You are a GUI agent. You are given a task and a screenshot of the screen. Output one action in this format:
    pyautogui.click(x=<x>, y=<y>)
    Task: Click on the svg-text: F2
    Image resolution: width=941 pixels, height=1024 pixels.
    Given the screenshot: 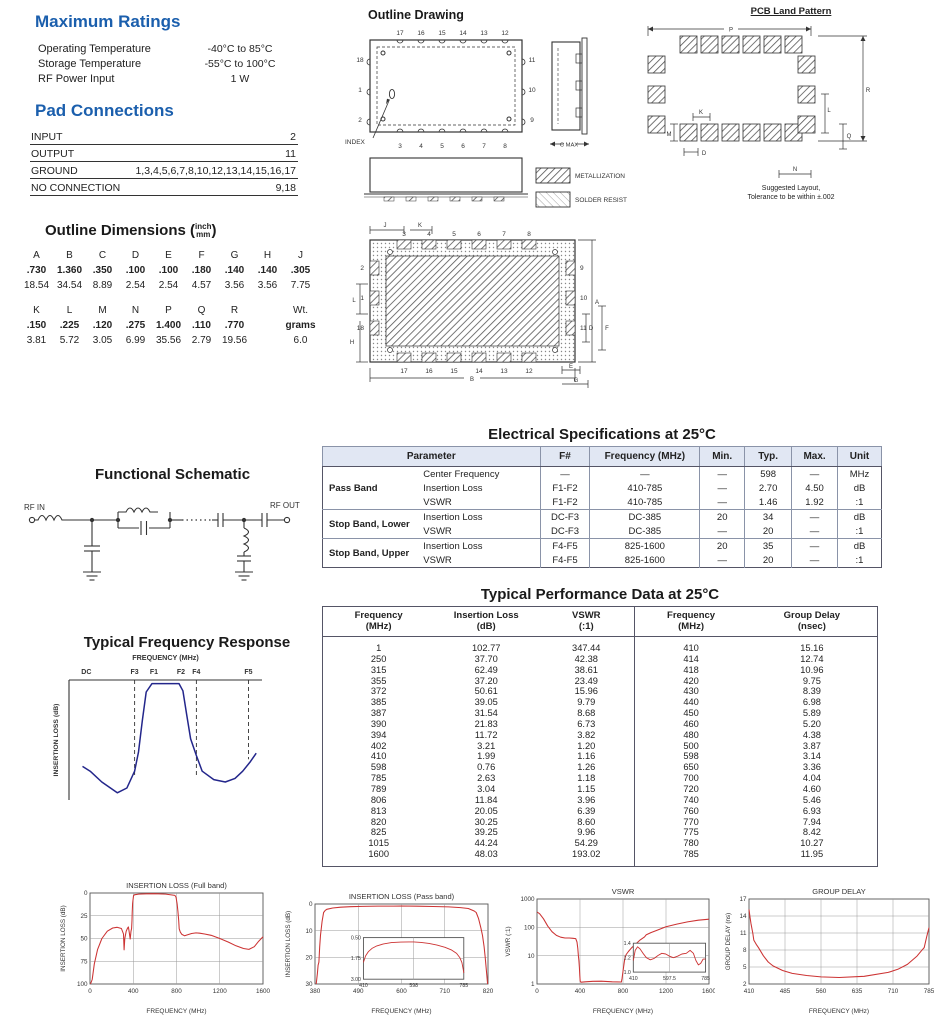 What is the action you would take?
    pyautogui.click(x=181, y=672)
    